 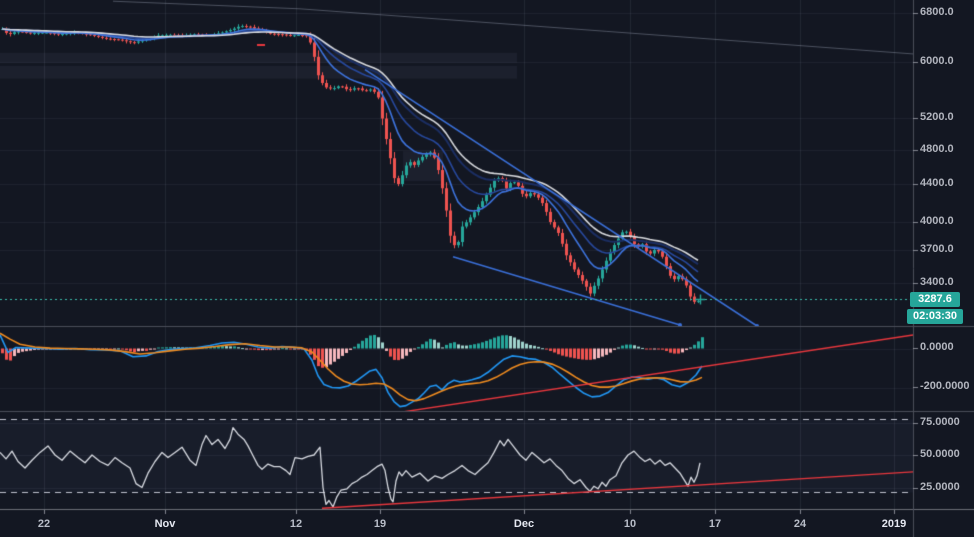 I want to click on time-tick-label: 24, so click(x=800, y=524).